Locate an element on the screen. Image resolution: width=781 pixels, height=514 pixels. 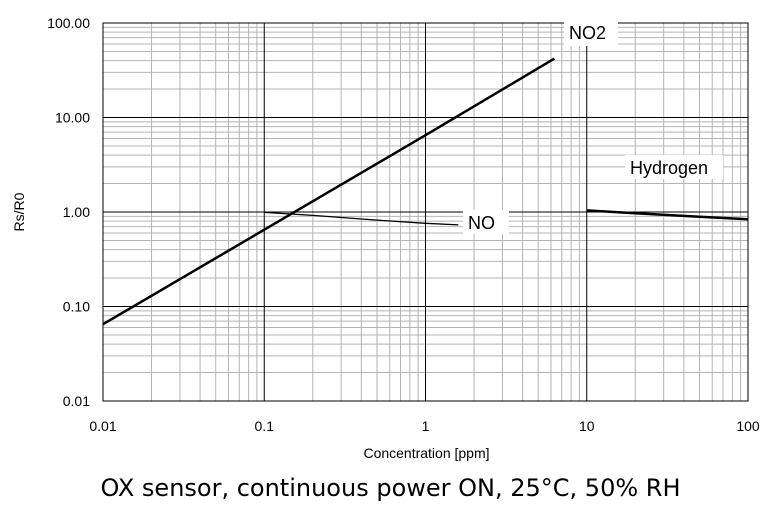
series-label-no: NO is located at coordinates (481, 223).